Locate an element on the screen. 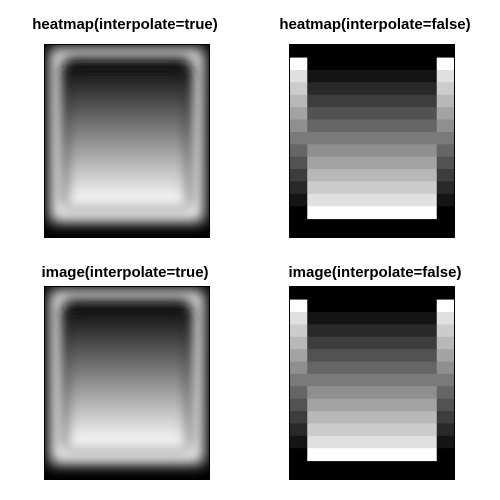 The height and width of the screenshot is (500, 500). image-blocky-plot is located at coordinates (372, 383).